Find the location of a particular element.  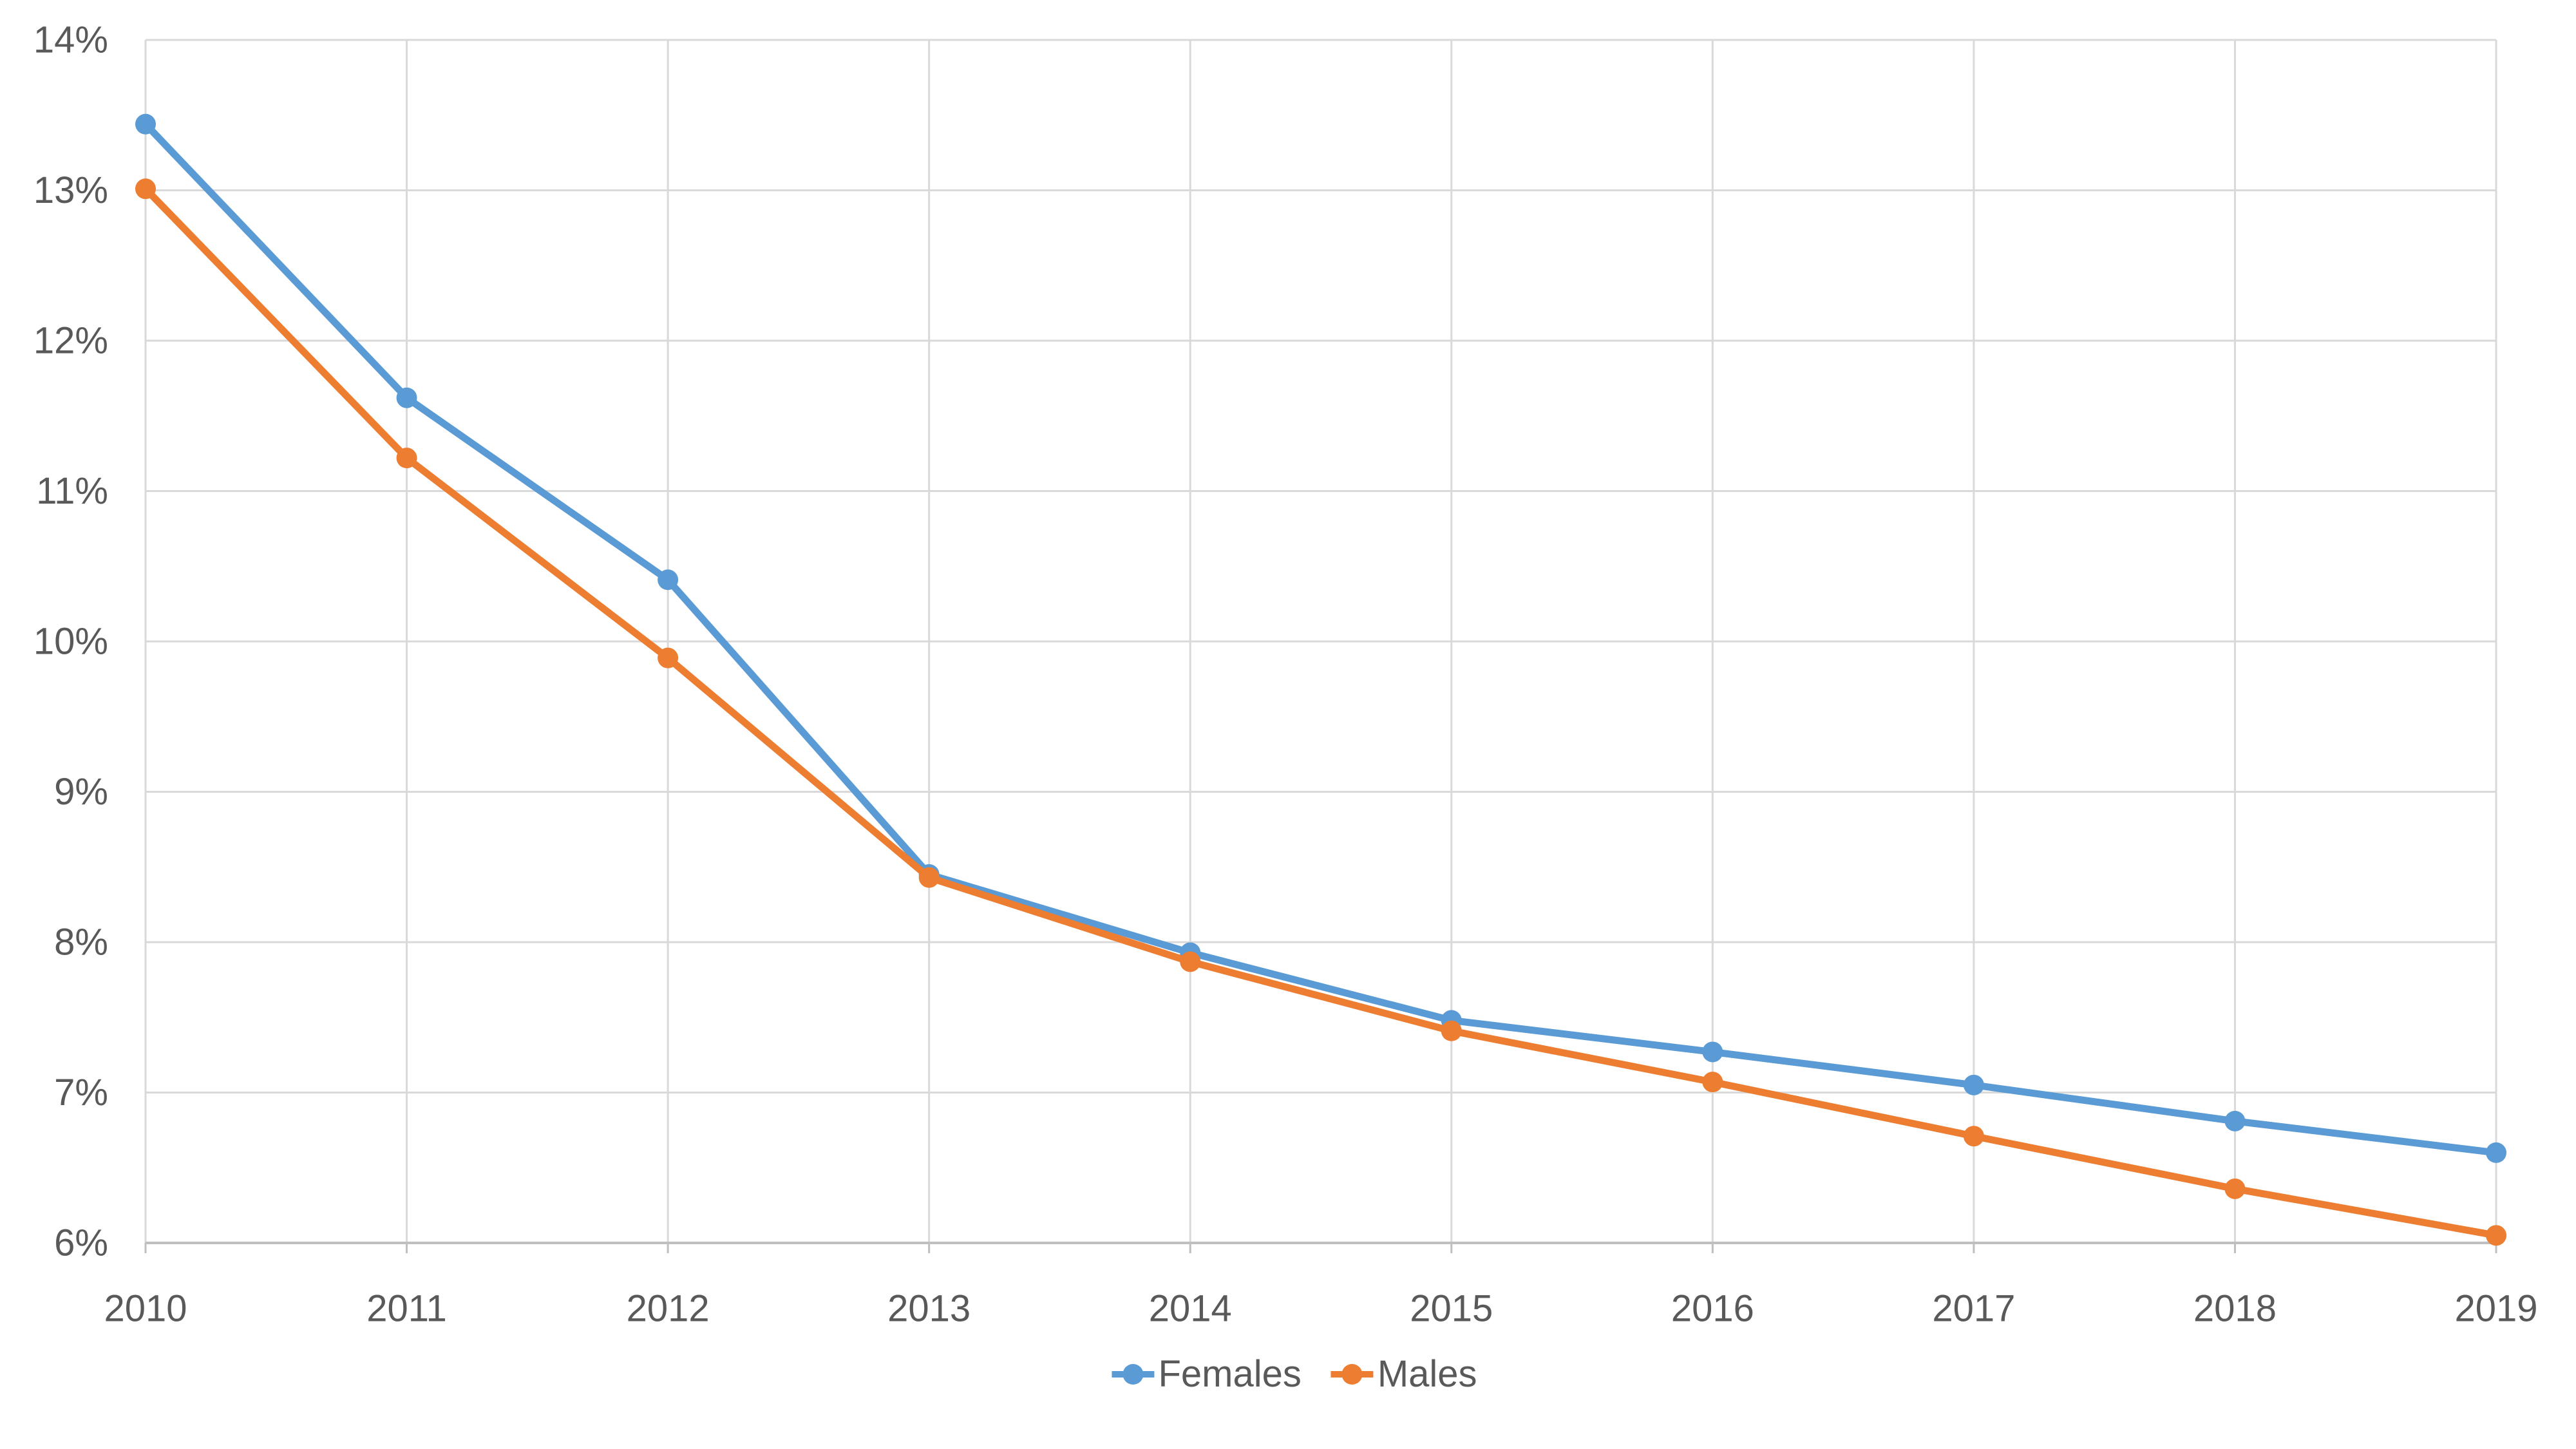

x-axis-tick-label: 2018 is located at coordinates (2235, 1309).